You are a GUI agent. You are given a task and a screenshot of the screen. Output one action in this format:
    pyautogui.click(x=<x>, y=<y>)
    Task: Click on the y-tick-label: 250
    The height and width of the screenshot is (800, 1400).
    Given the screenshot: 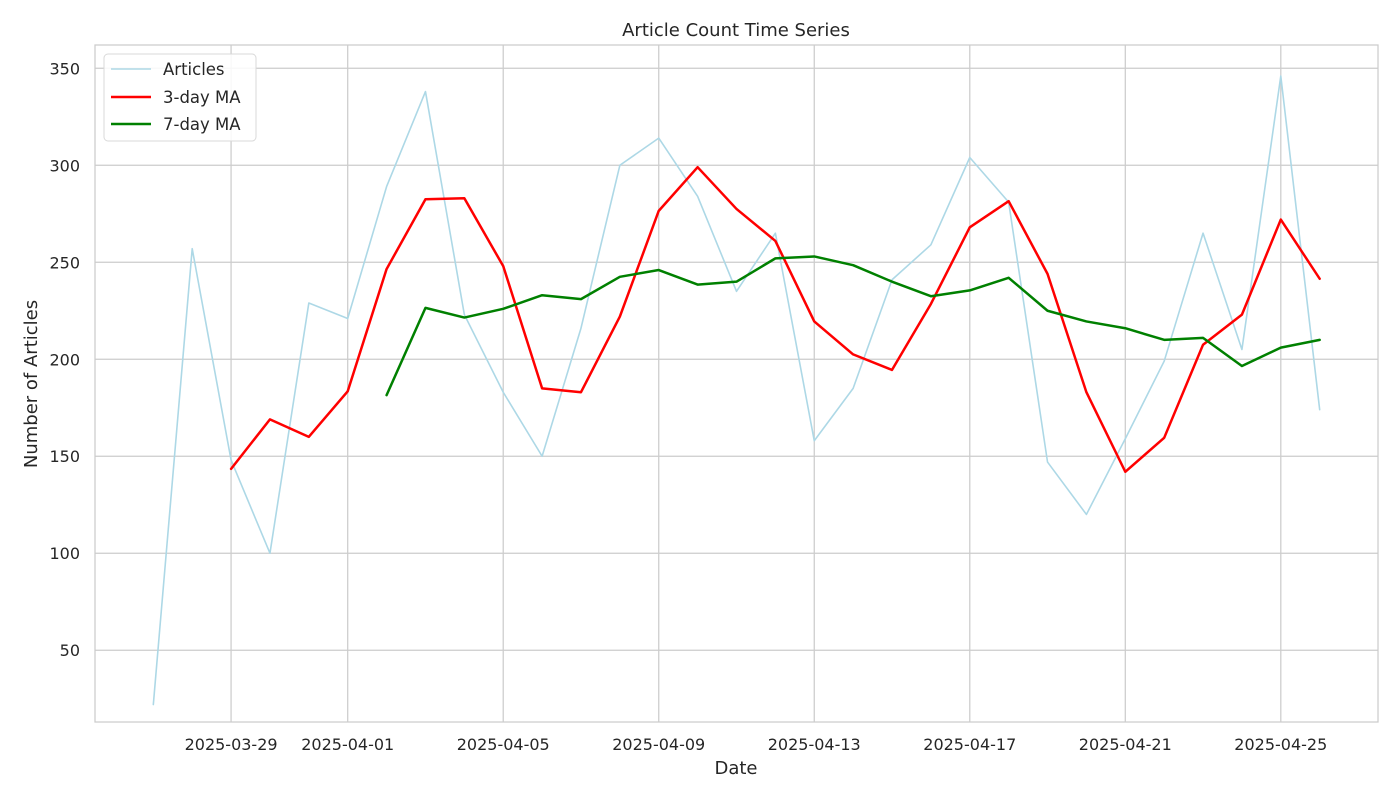 What is the action you would take?
    pyautogui.click(x=64, y=262)
    